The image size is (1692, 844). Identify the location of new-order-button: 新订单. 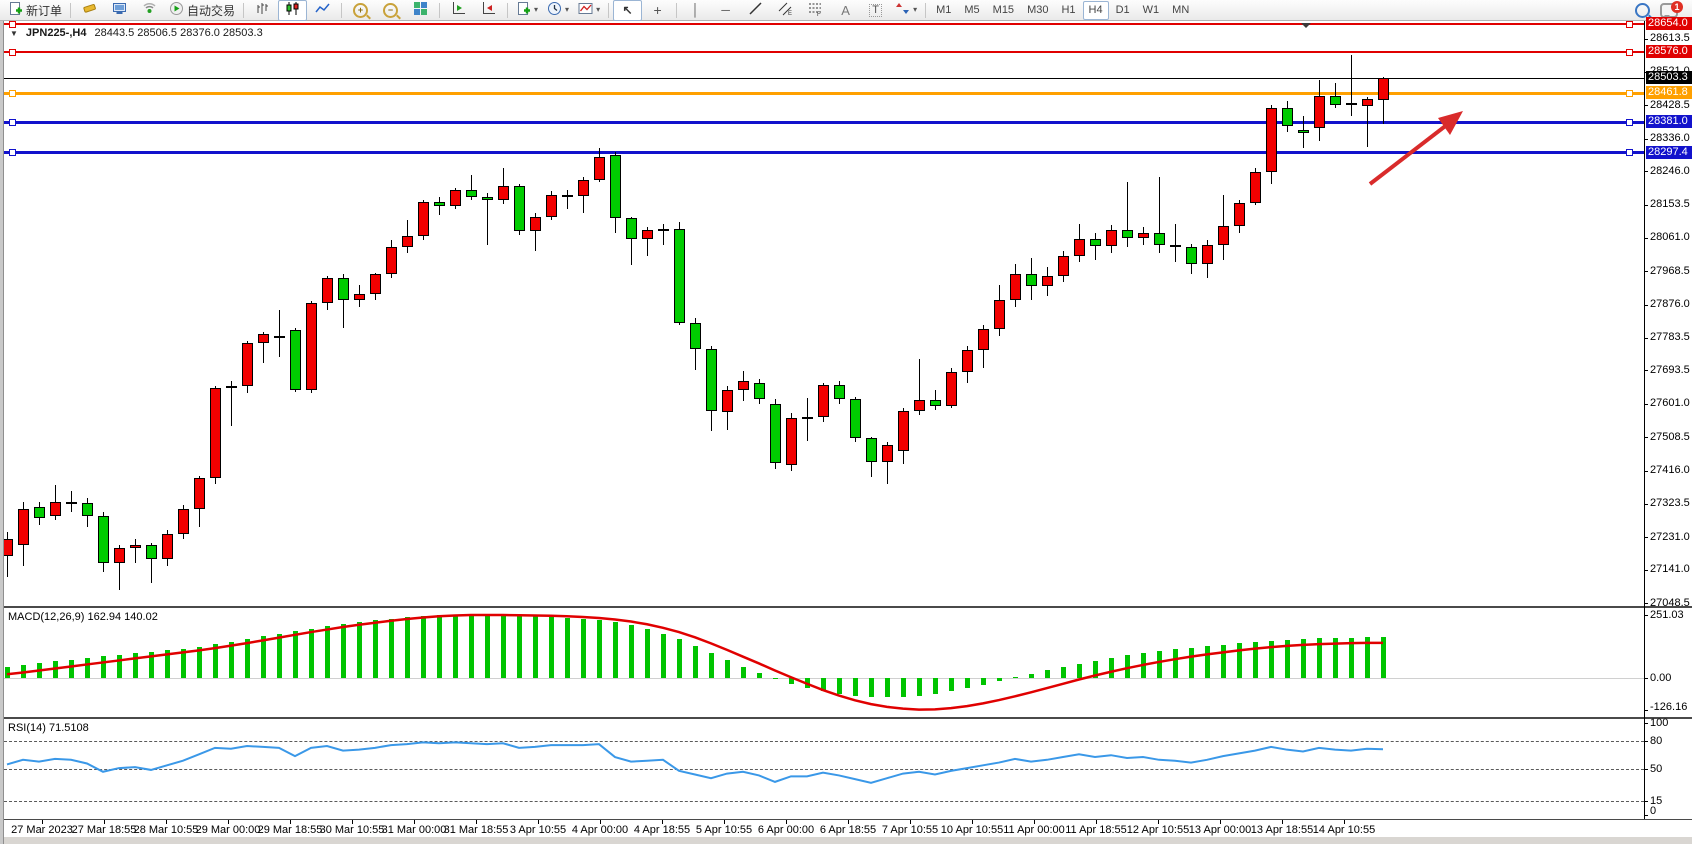
(35, 10).